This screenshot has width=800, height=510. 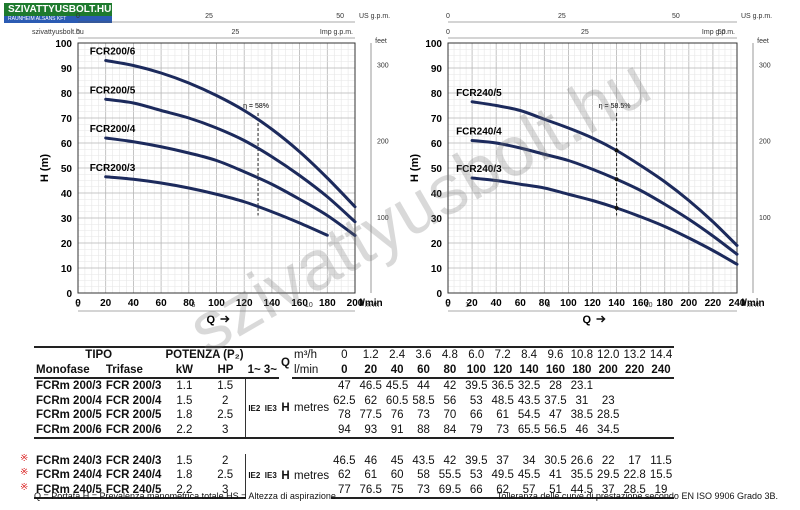 I want to click on bottom2-tick-label: 10, so click(x=649, y=305).